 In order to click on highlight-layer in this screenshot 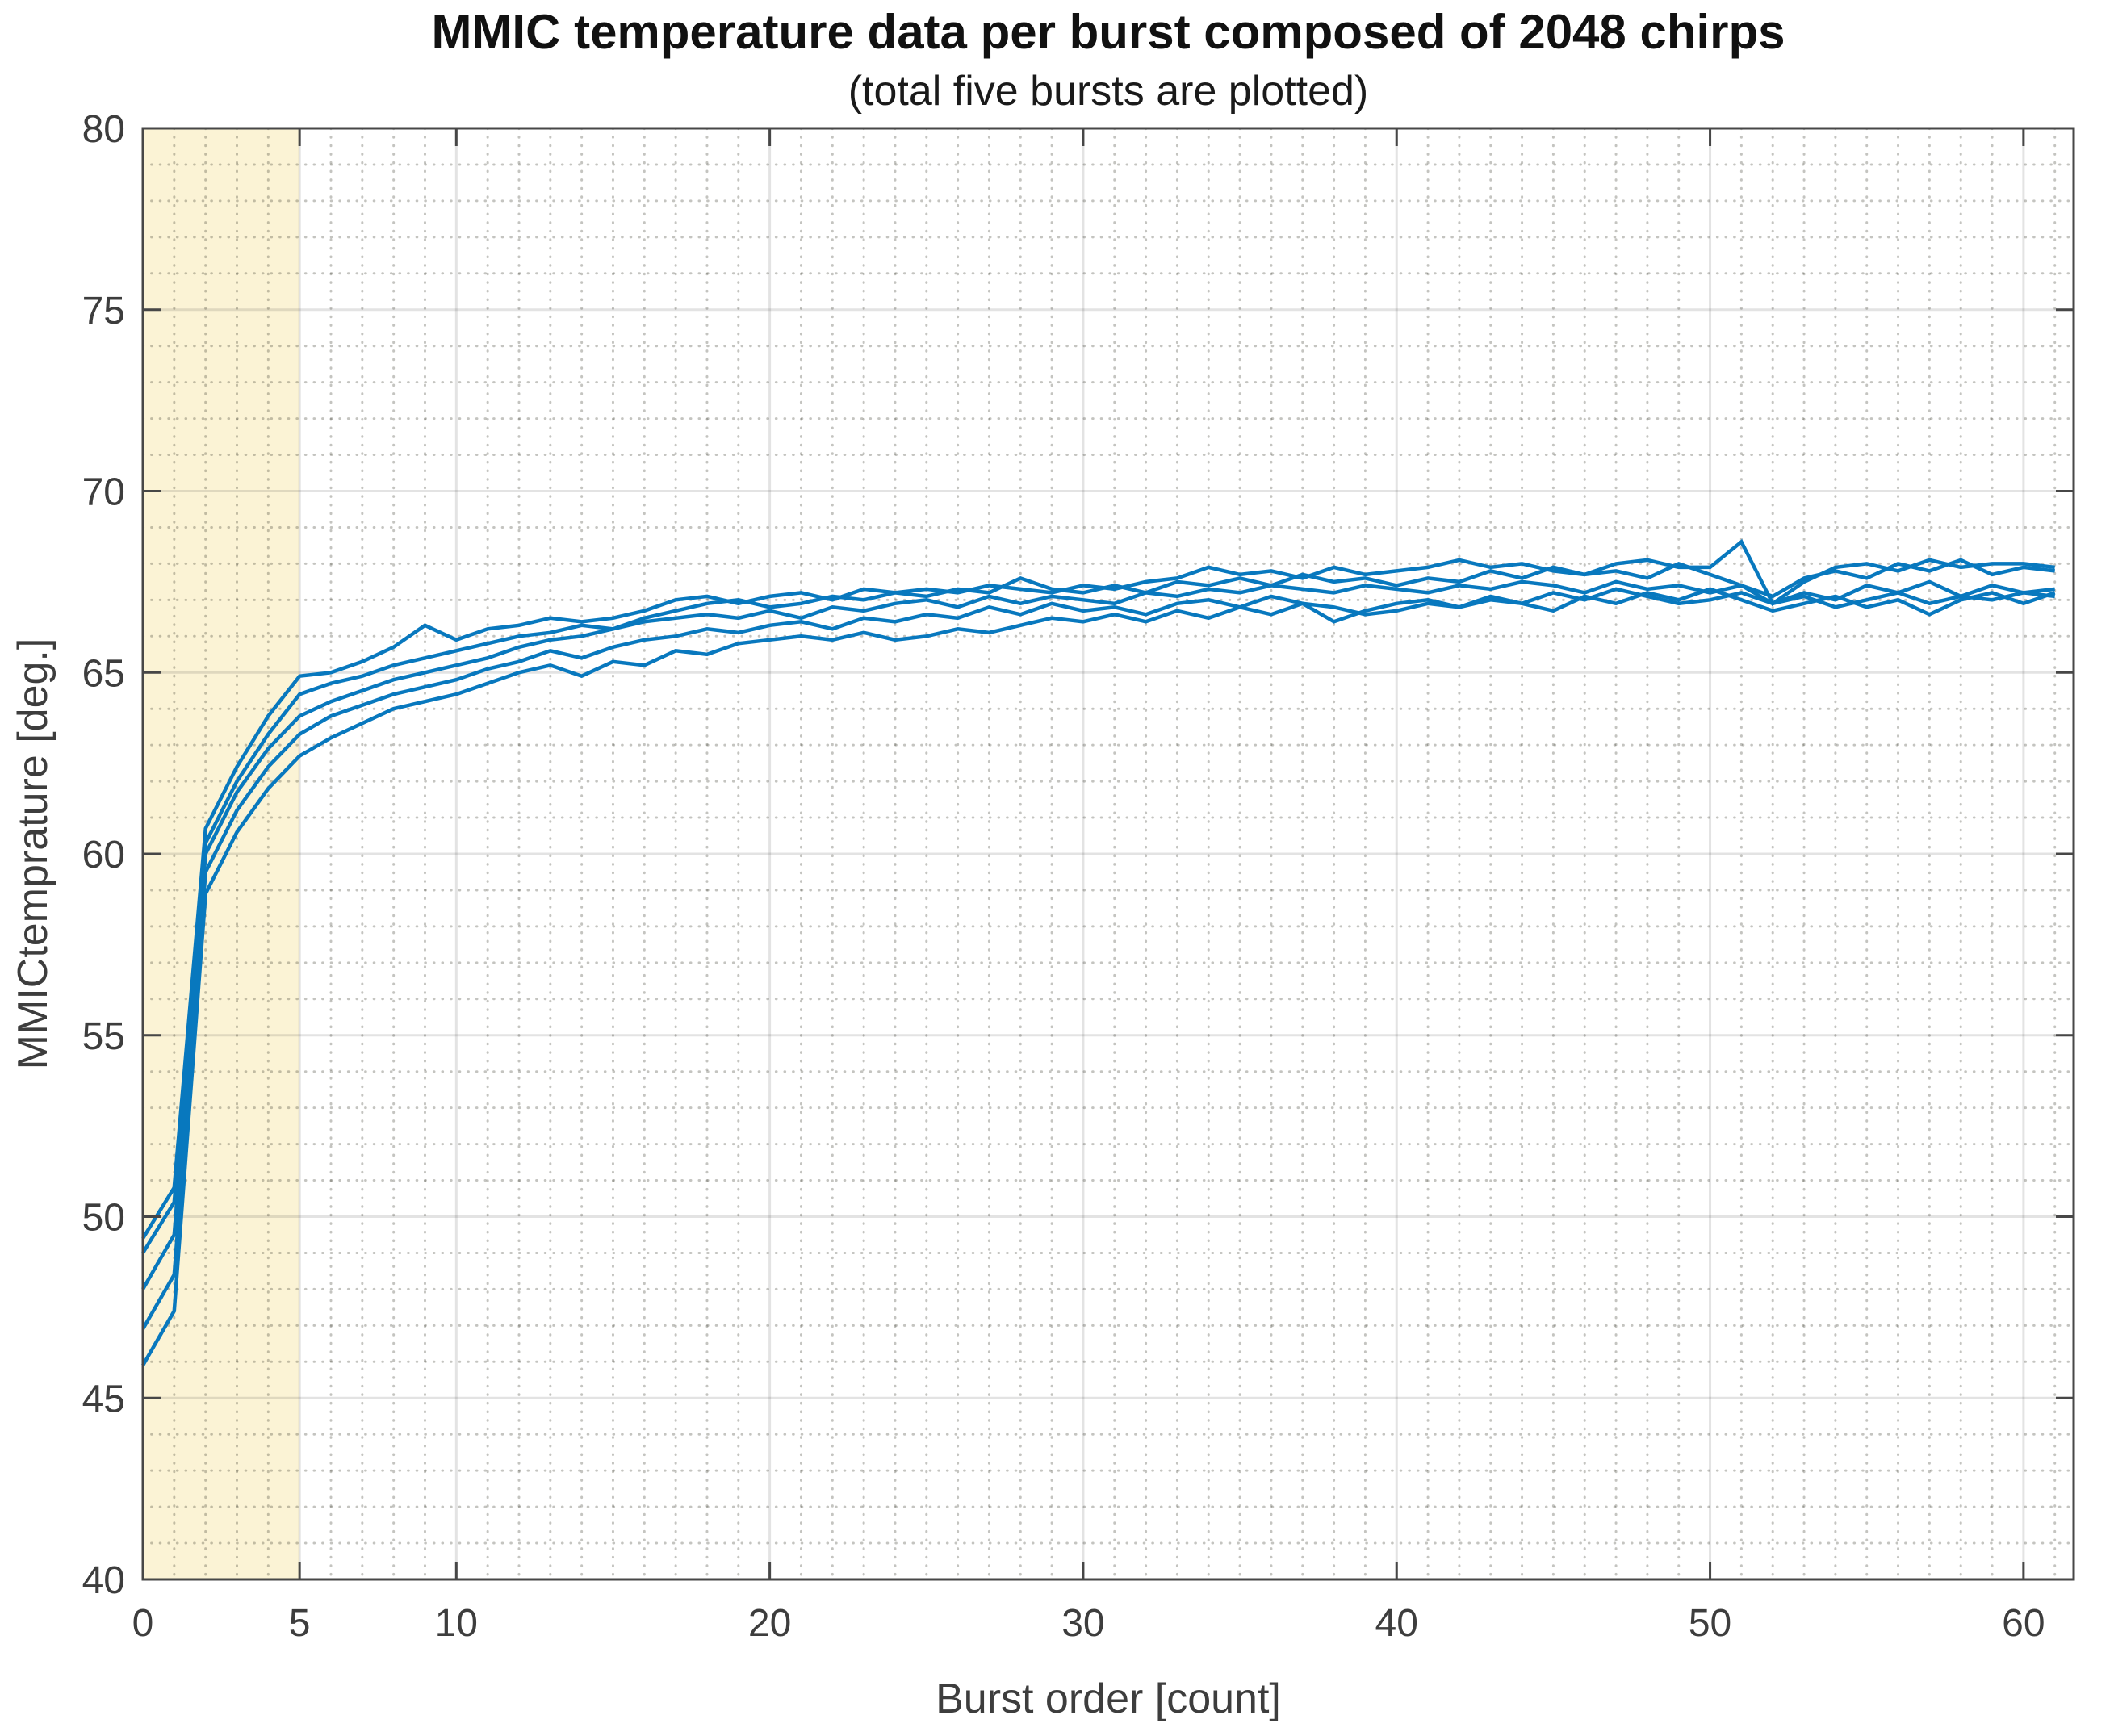, I will do `click(221, 853)`.